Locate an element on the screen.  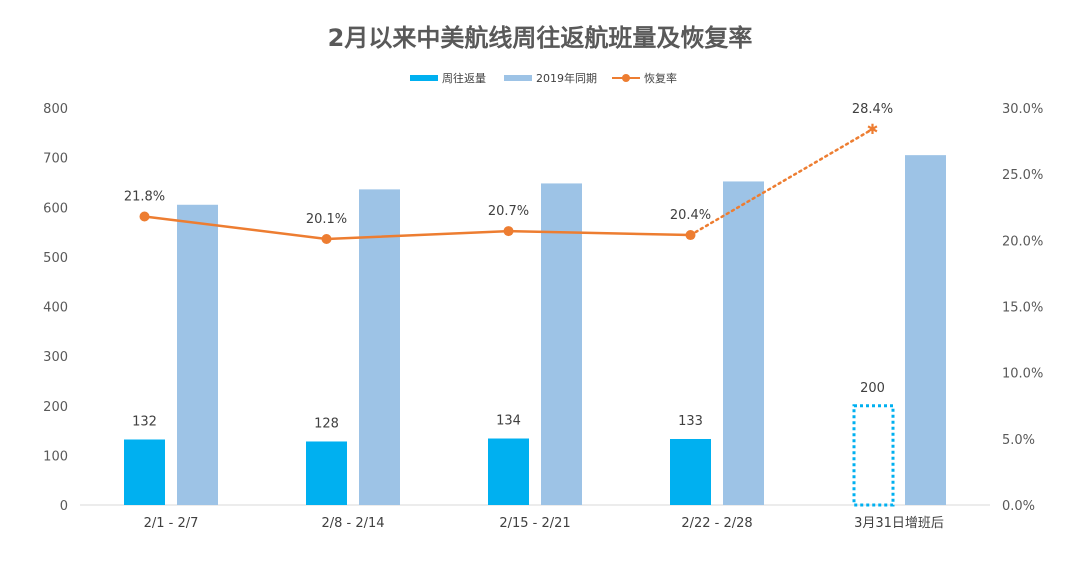
right-tick-label: 0.0% is located at coordinates (1018, 506).